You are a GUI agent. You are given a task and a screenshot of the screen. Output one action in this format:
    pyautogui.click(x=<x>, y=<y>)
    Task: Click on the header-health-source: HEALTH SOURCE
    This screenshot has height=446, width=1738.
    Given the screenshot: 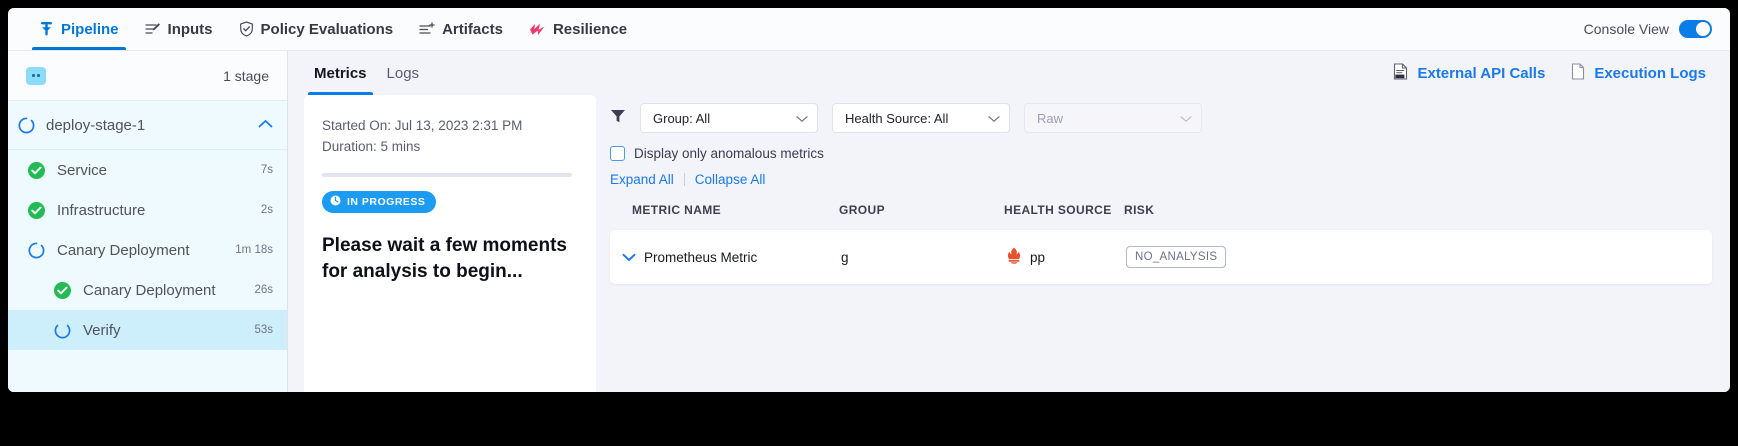 What is the action you would take?
    pyautogui.click(x=1058, y=210)
    